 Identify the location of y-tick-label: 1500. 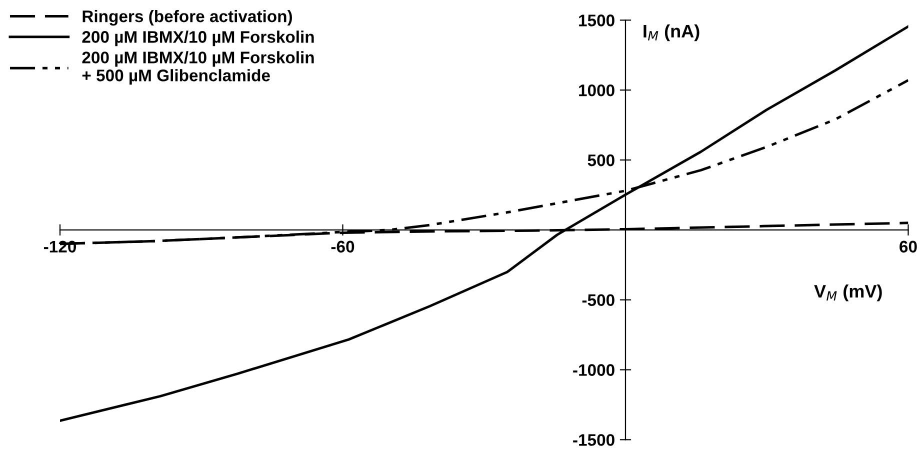
(596, 20).